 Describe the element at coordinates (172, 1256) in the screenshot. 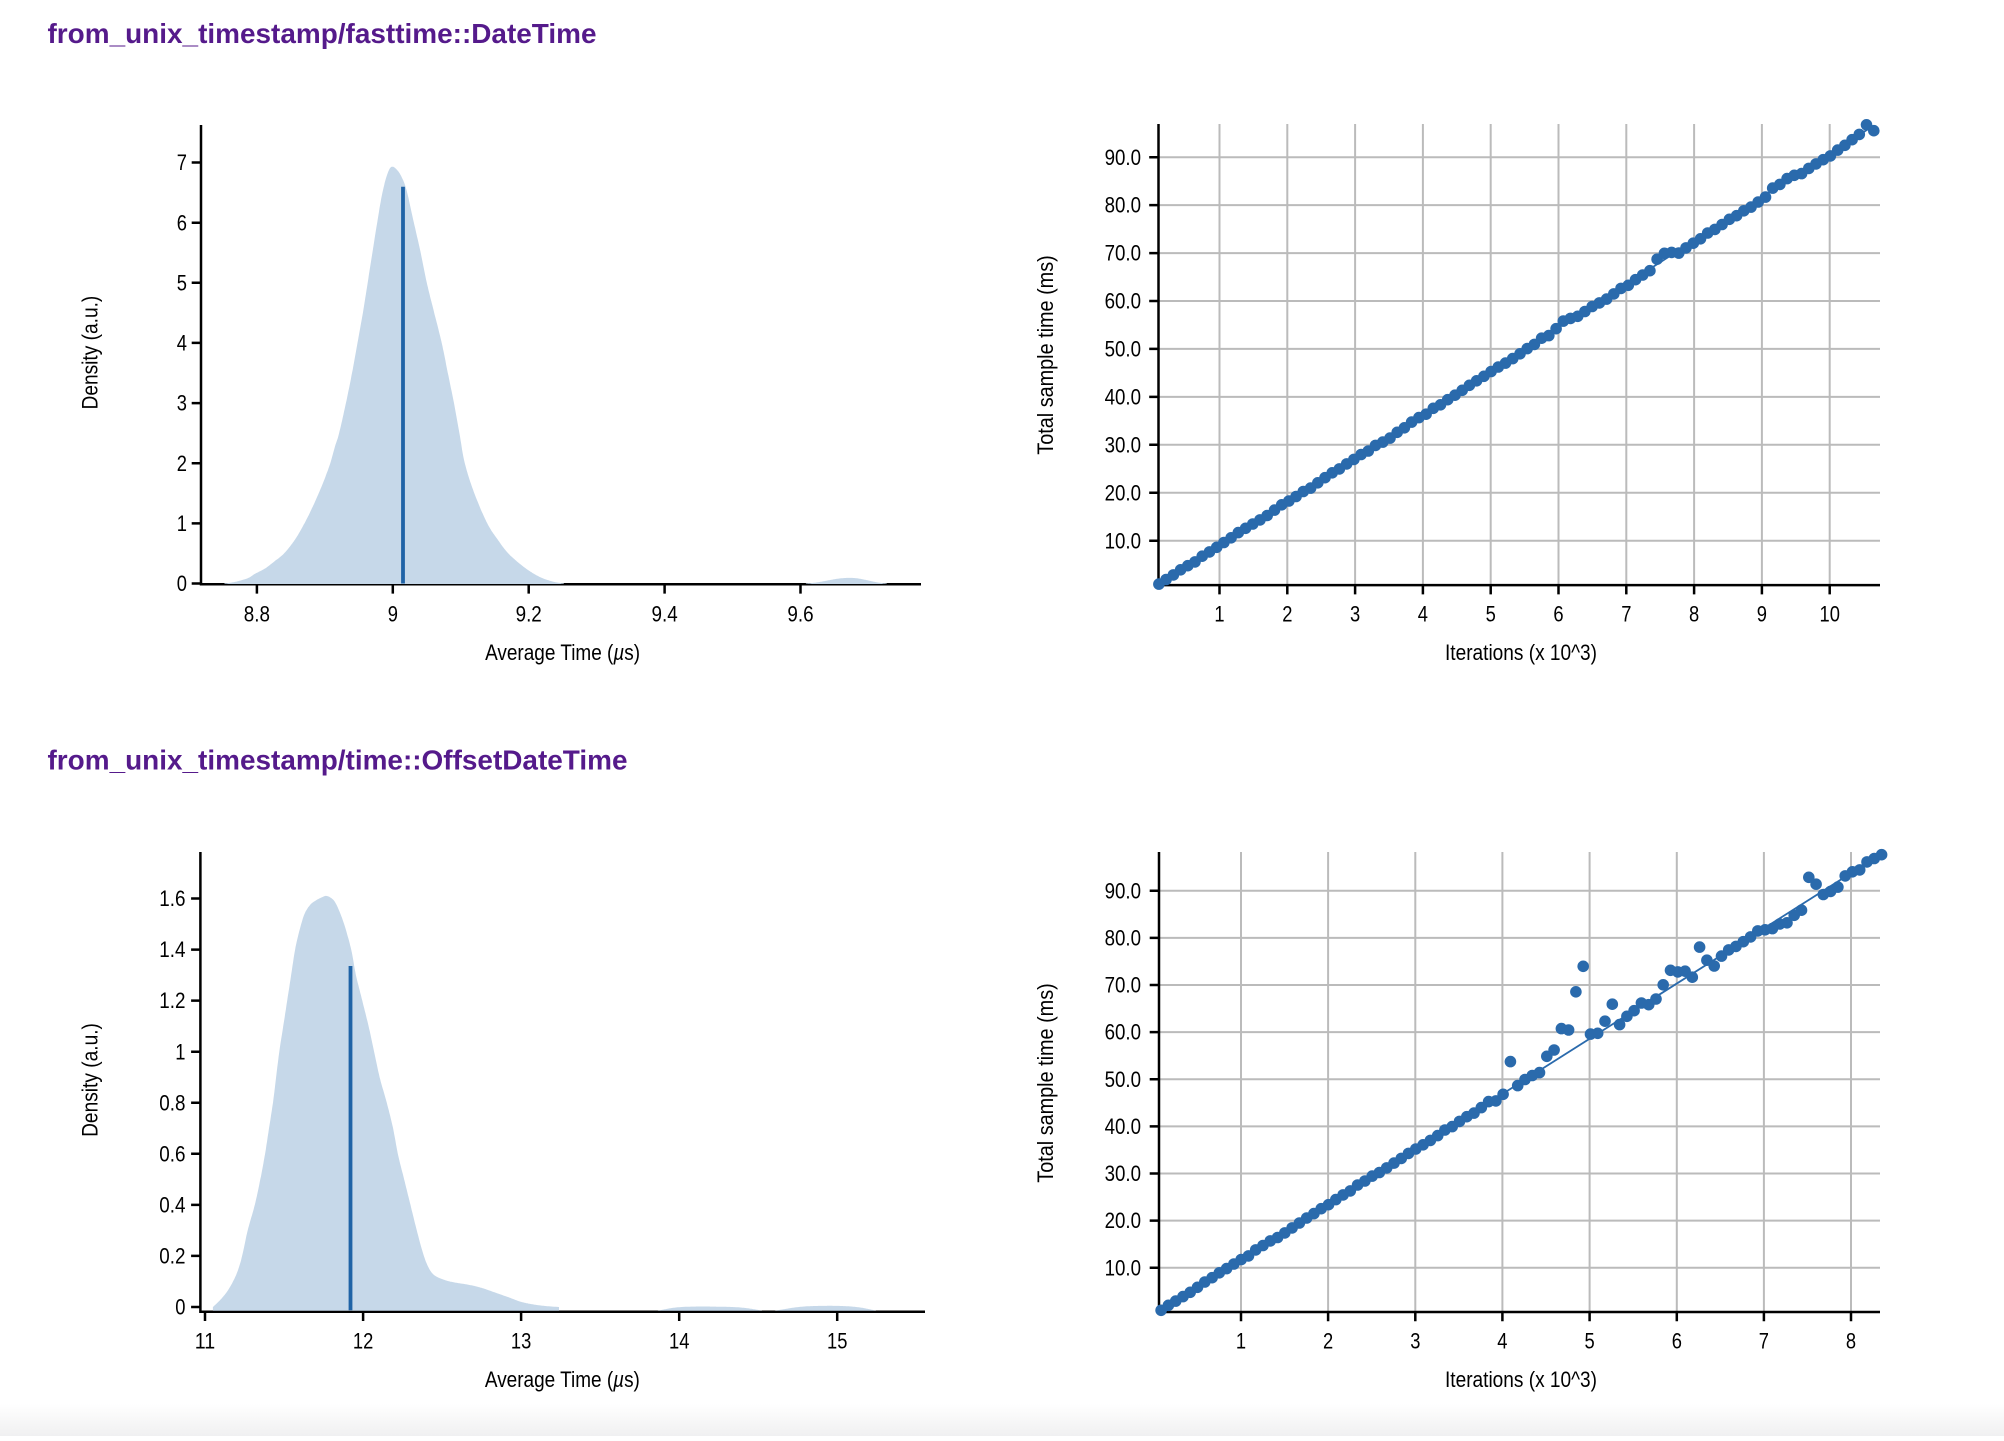

I see `svg-text: 0.2` at that location.